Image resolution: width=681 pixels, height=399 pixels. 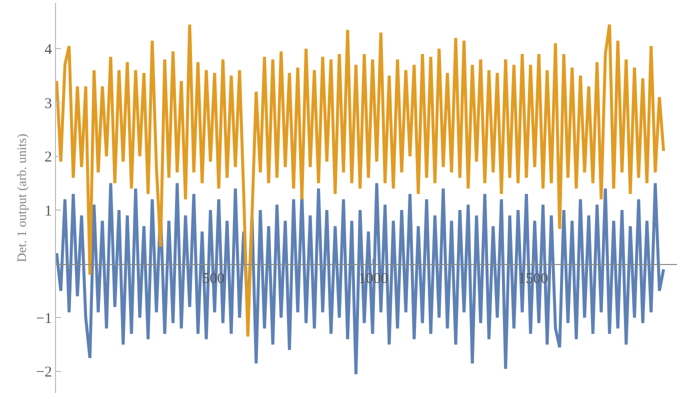 I want to click on y-tick-label: 4, so click(x=48, y=50).